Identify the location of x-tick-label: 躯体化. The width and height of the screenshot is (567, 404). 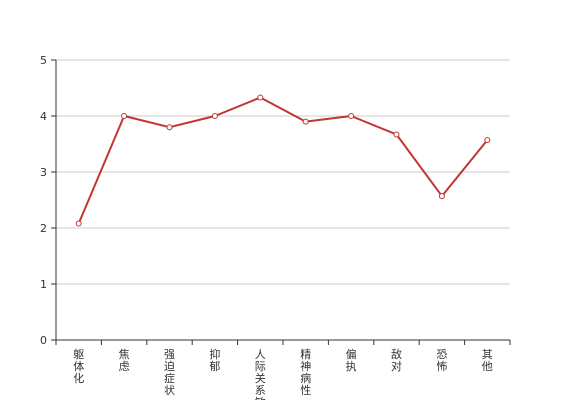
(78, 366).